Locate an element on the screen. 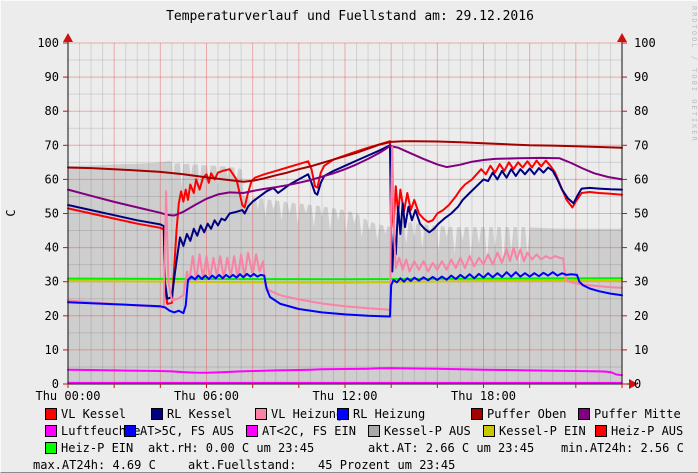  legend-item-kessel-p-aus: Kessel-P AUS is located at coordinates (419, 431).